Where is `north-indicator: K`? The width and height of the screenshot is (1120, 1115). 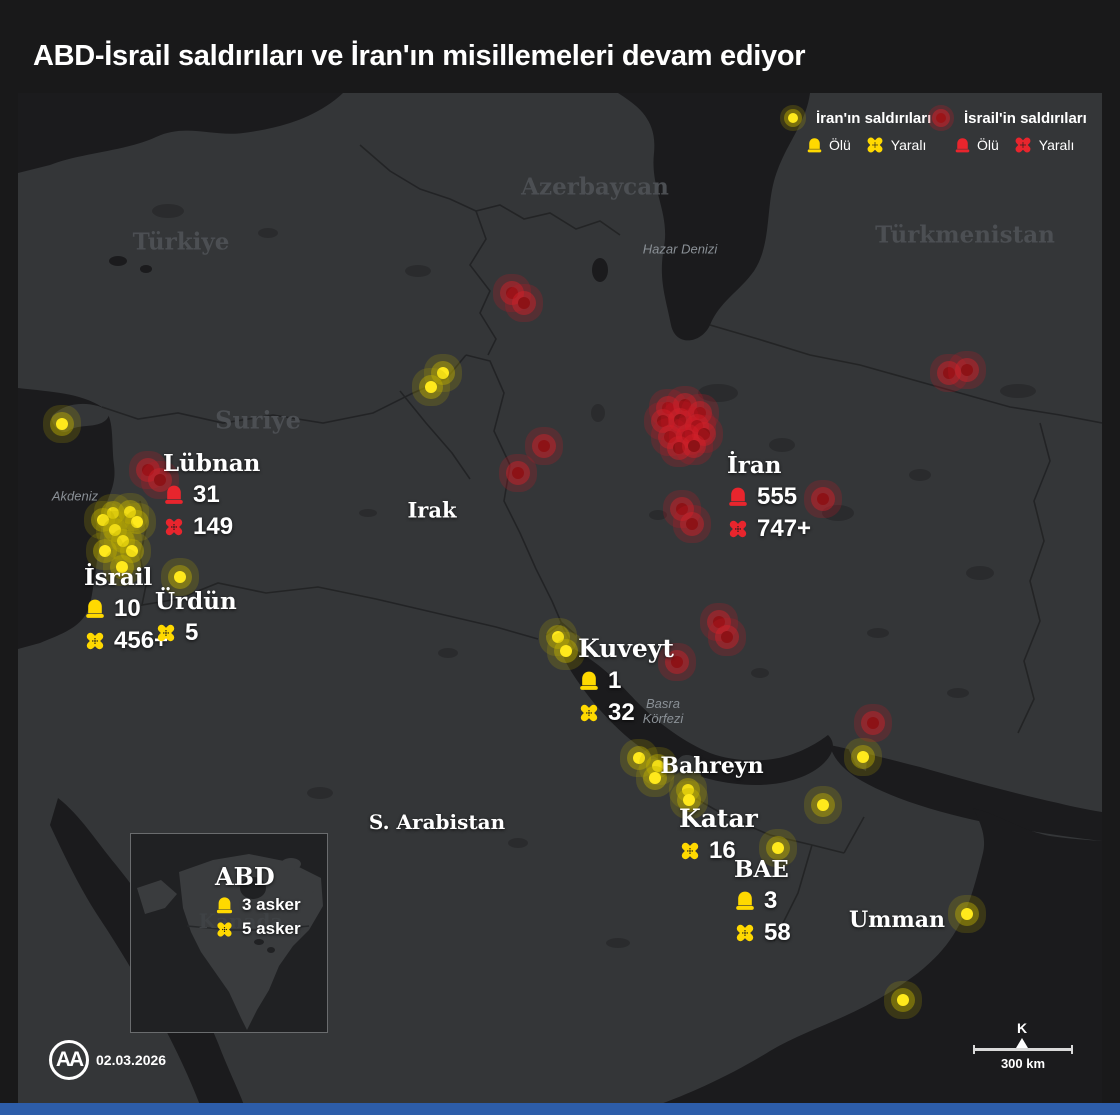 north-indicator: K is located at coordinates (1022, 1034).